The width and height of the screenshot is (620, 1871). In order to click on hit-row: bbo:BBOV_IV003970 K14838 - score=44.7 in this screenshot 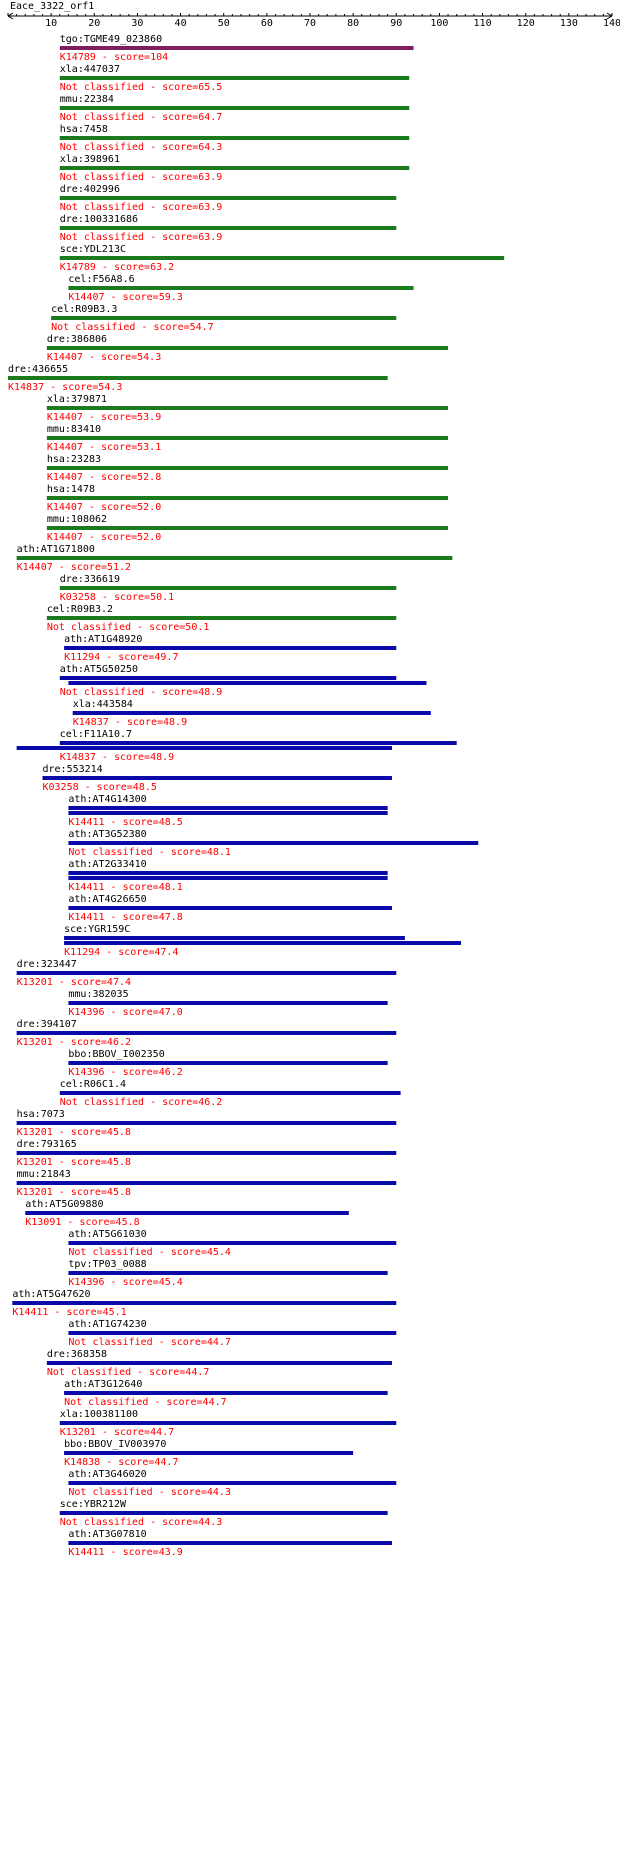, I will do `click(209, 1453)`.